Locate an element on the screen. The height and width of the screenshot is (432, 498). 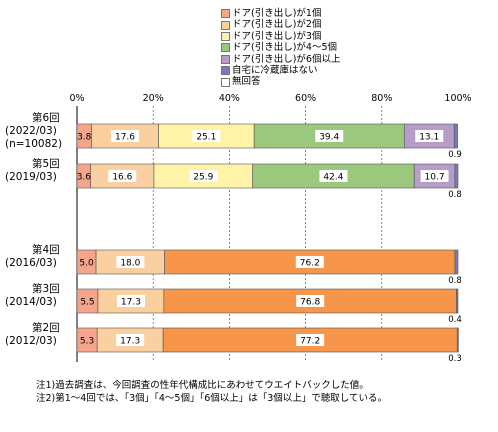
x-tick-label: 100% is located at coordinates (457, 98).